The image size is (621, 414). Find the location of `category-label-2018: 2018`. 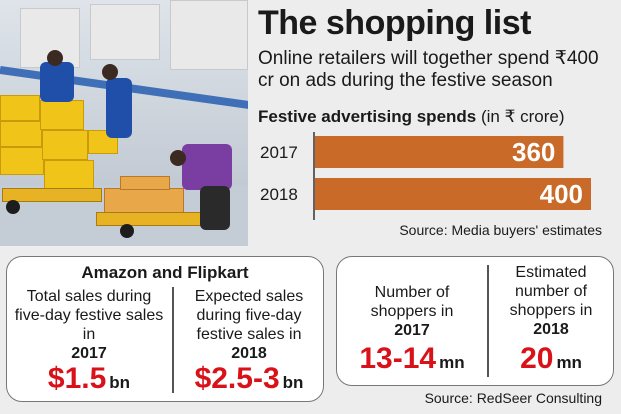

category-label-2018: 2018 is located at coordinates (279, 194).